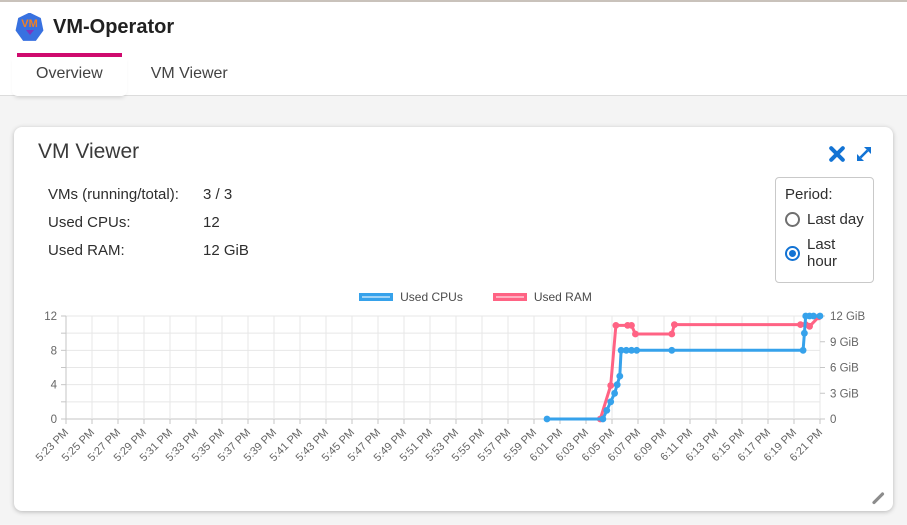 The width and height of the screenshot is (907, 525). Describe the element at coordinates (431, 297) in the screenshot. I see `legend-label: Used CPUs` at that location.